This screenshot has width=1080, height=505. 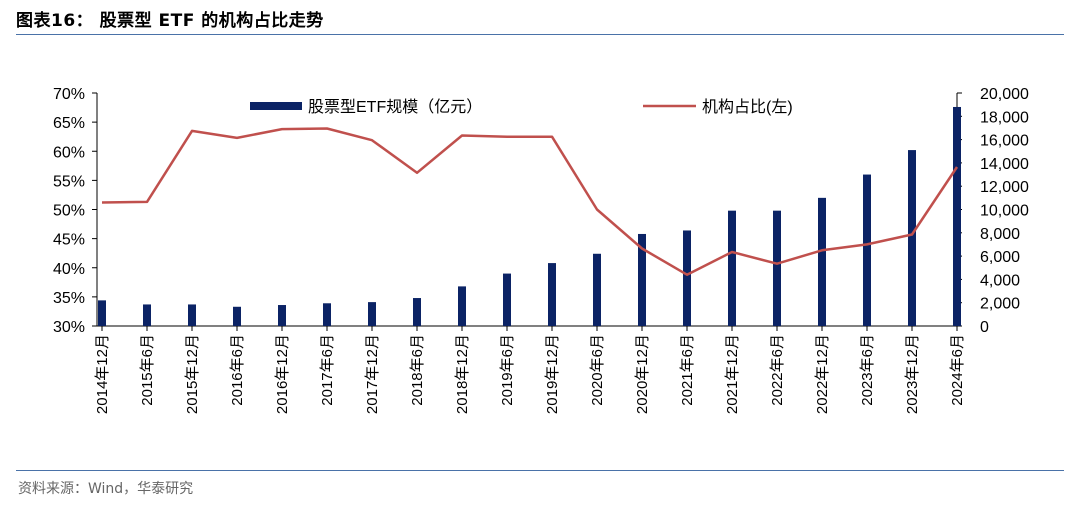 What do you see at coordinates (282, 374) in the screenshot?
I see `x-tick-label: 2016年12月` at bounding box center [282, 374].